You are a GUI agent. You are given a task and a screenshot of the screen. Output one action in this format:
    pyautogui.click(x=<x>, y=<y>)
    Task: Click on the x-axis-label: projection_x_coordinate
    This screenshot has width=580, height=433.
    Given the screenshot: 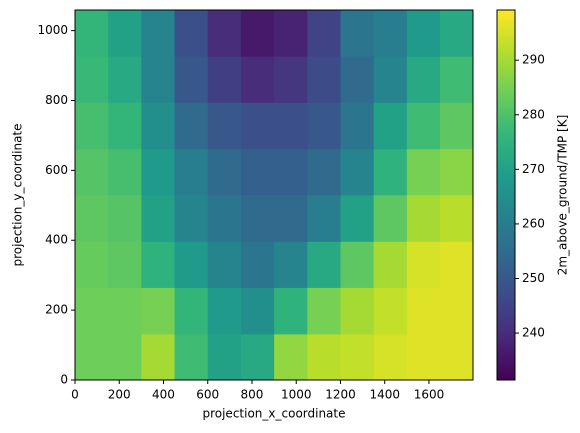 What is the action you would take?
    pyautogui.click(x=273, y=414)
    